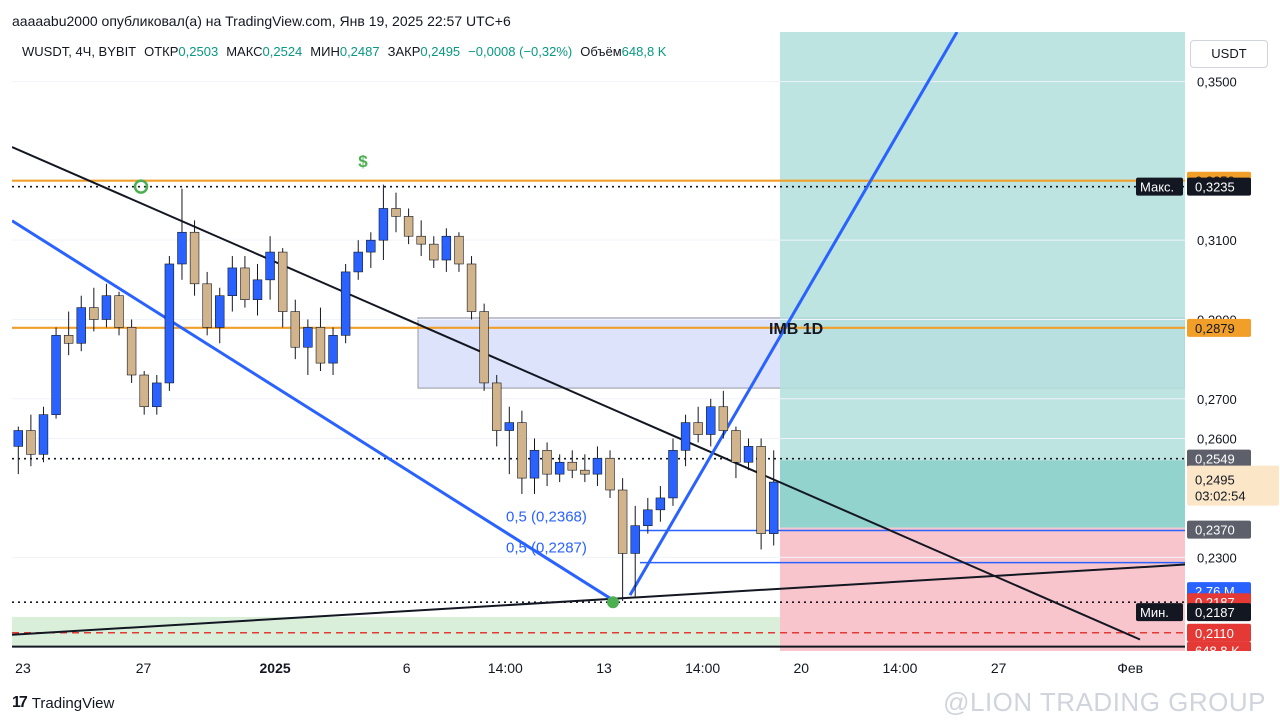 The height and width of the screenshot is (724, 1280). I want to click on legend-high: МАКС0,2524, so click(264, 51).